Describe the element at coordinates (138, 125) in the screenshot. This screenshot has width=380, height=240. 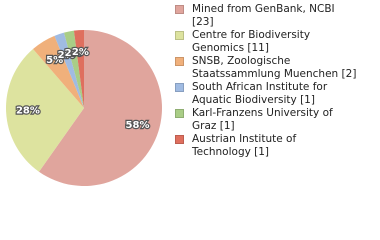
I see `data-label: 58%` at that location.